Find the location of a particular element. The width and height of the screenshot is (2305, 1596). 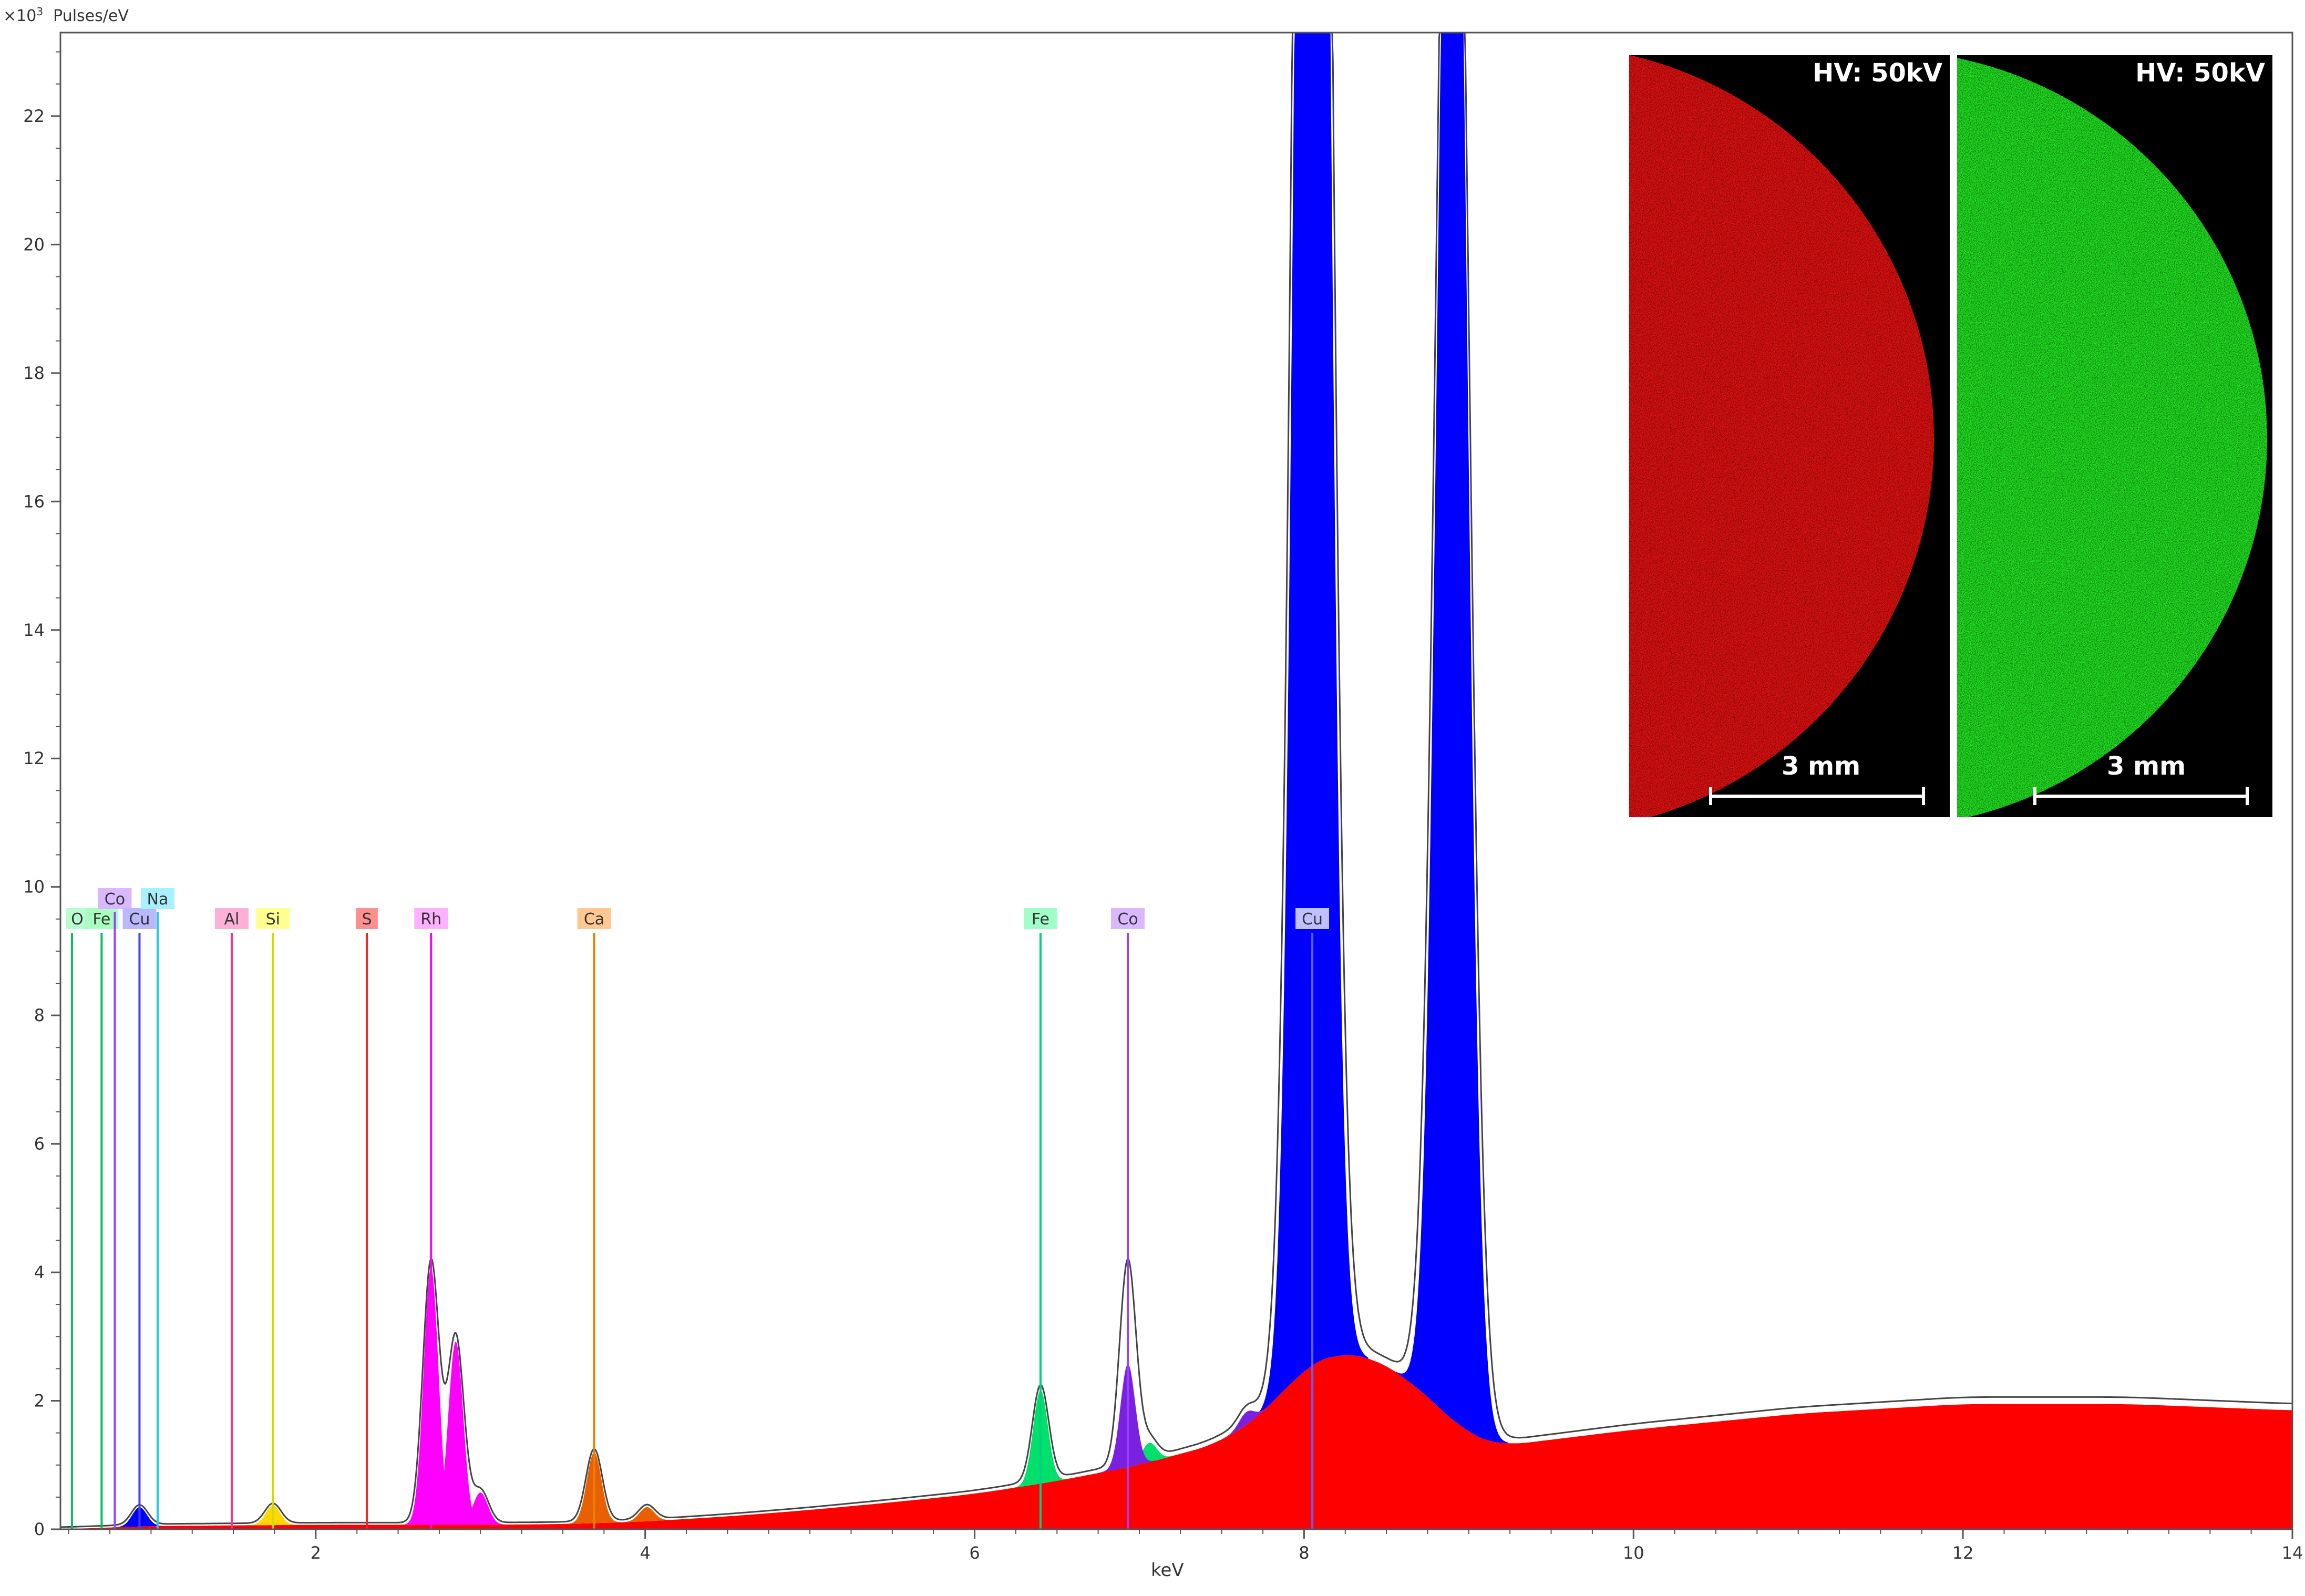

inset-map-green-image is located at coordinates (2112, 436).